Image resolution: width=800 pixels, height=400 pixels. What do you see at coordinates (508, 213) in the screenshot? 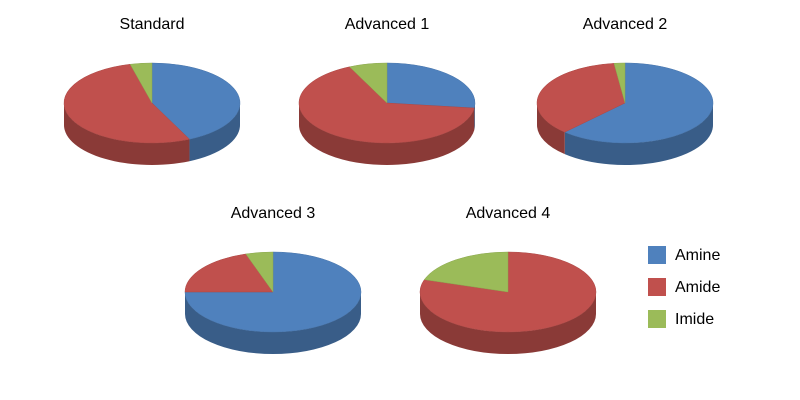
I see `chart-title: Advanced 4` at bounding box center [508, 213].